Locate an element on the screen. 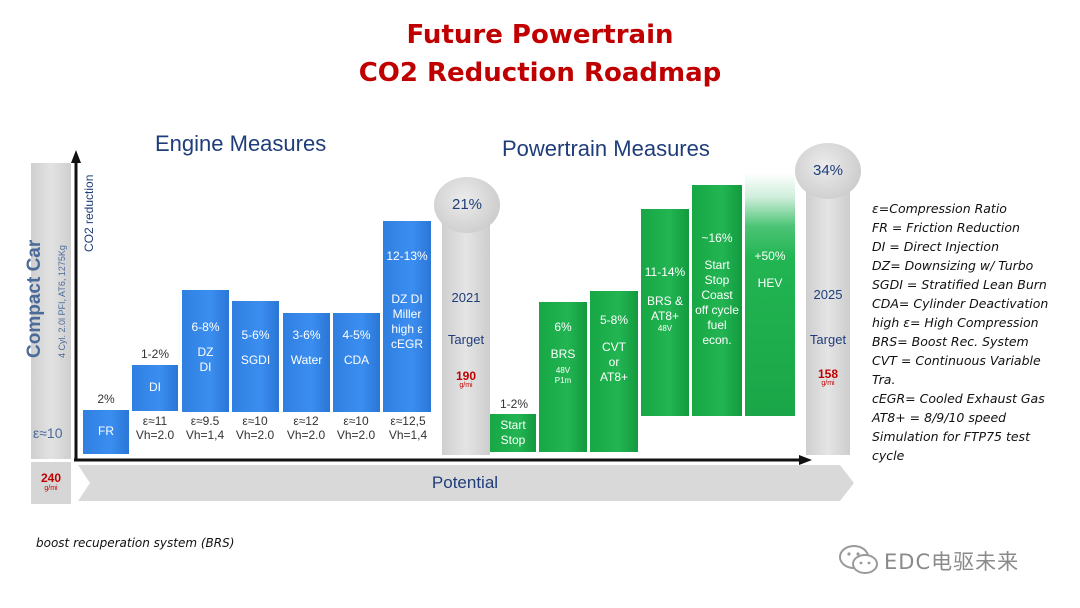 The width and height of the screenshot is (1080, 608). title-line-2: CO2 Reduction Roadmap is located at coordinates (540, 73).